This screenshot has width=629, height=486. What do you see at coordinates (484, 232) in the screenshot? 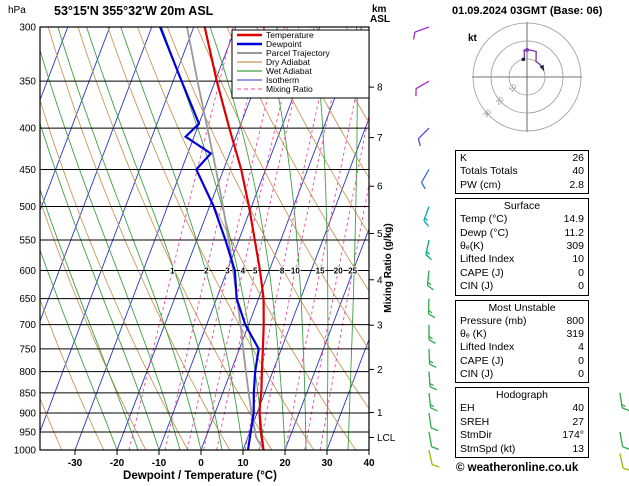
I see `stat-label: Dewp (°C)` at bounding box center [484, 232].